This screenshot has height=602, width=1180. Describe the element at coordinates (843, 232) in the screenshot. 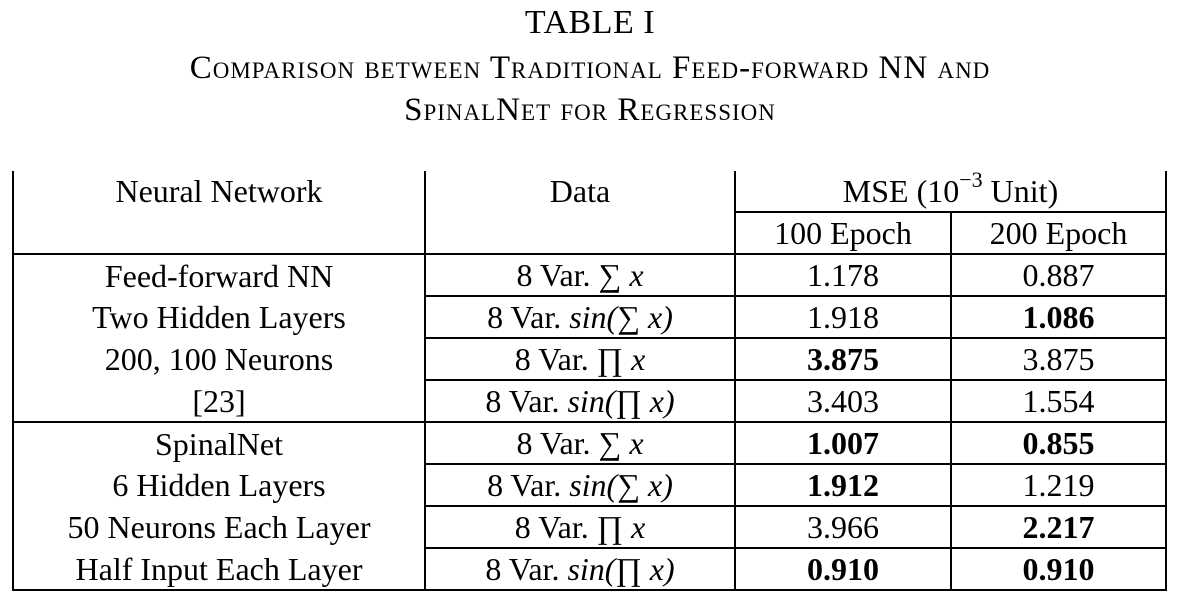

I see `header-100-epoch: 100 Epoch` at that location.